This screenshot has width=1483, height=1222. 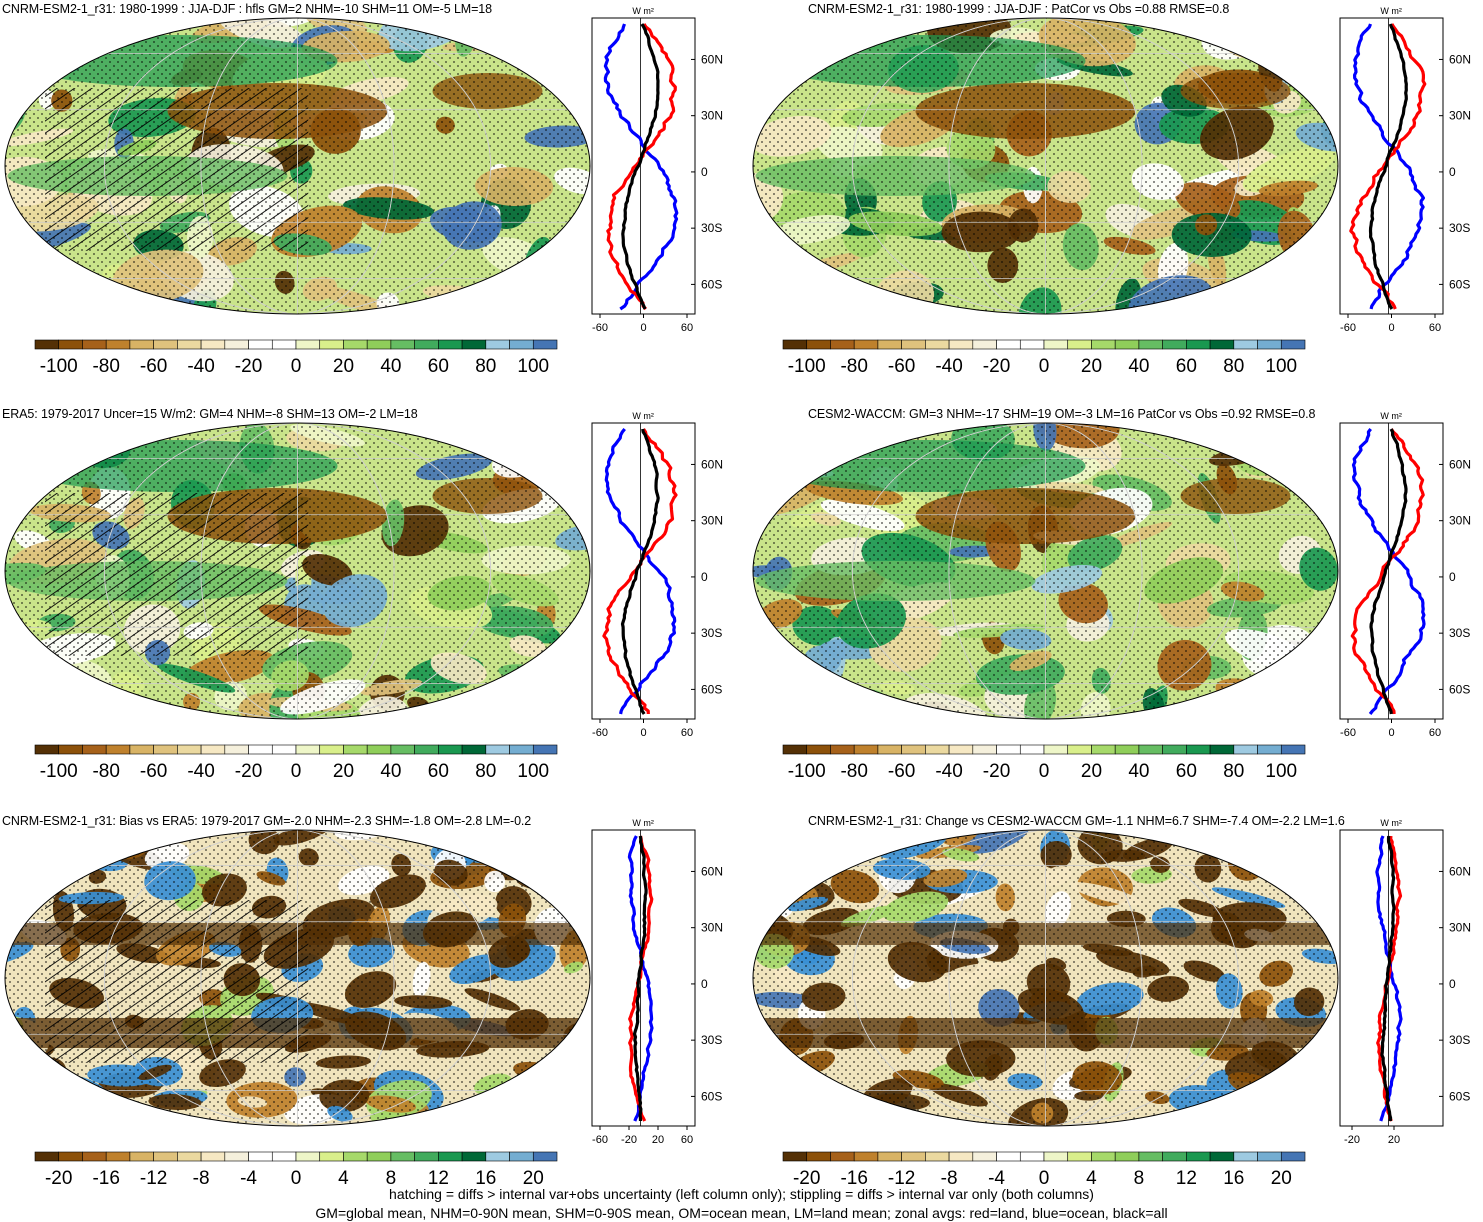 I want to click on colorbar-label: 20, so click(x=343, y=366).